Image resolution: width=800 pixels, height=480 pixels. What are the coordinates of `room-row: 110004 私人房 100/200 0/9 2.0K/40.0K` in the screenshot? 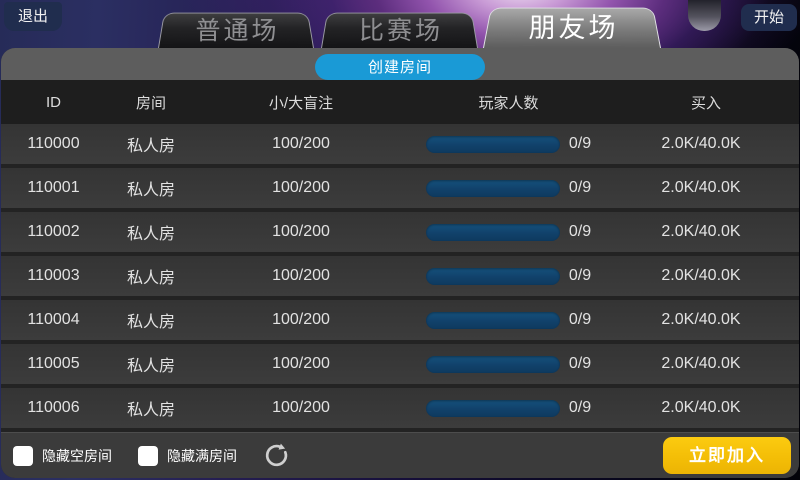 It's located at (400, 320).